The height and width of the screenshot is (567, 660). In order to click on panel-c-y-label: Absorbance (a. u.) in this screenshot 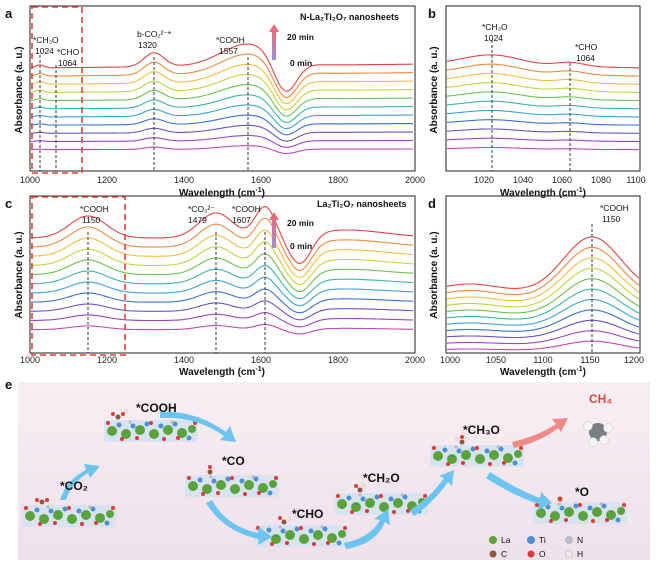, I will do `click(19, 274)`.